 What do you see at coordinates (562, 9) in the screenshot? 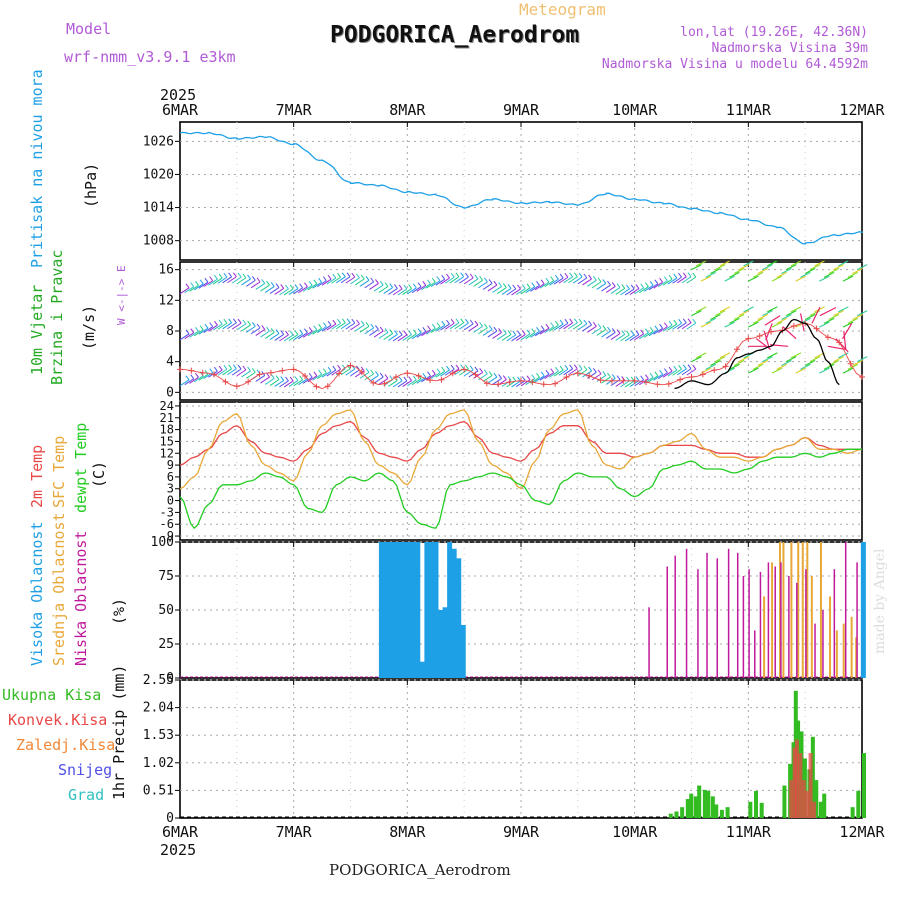
I see `meteogram-label: Meteogram` at bounding box center [562, 9].